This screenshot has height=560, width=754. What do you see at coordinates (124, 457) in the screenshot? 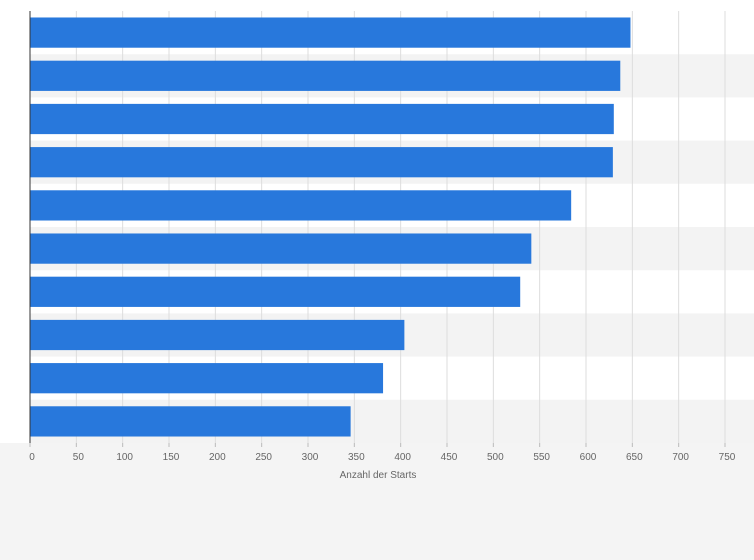
I see `x-tick-label: 100` at bounding box center [124, 457].